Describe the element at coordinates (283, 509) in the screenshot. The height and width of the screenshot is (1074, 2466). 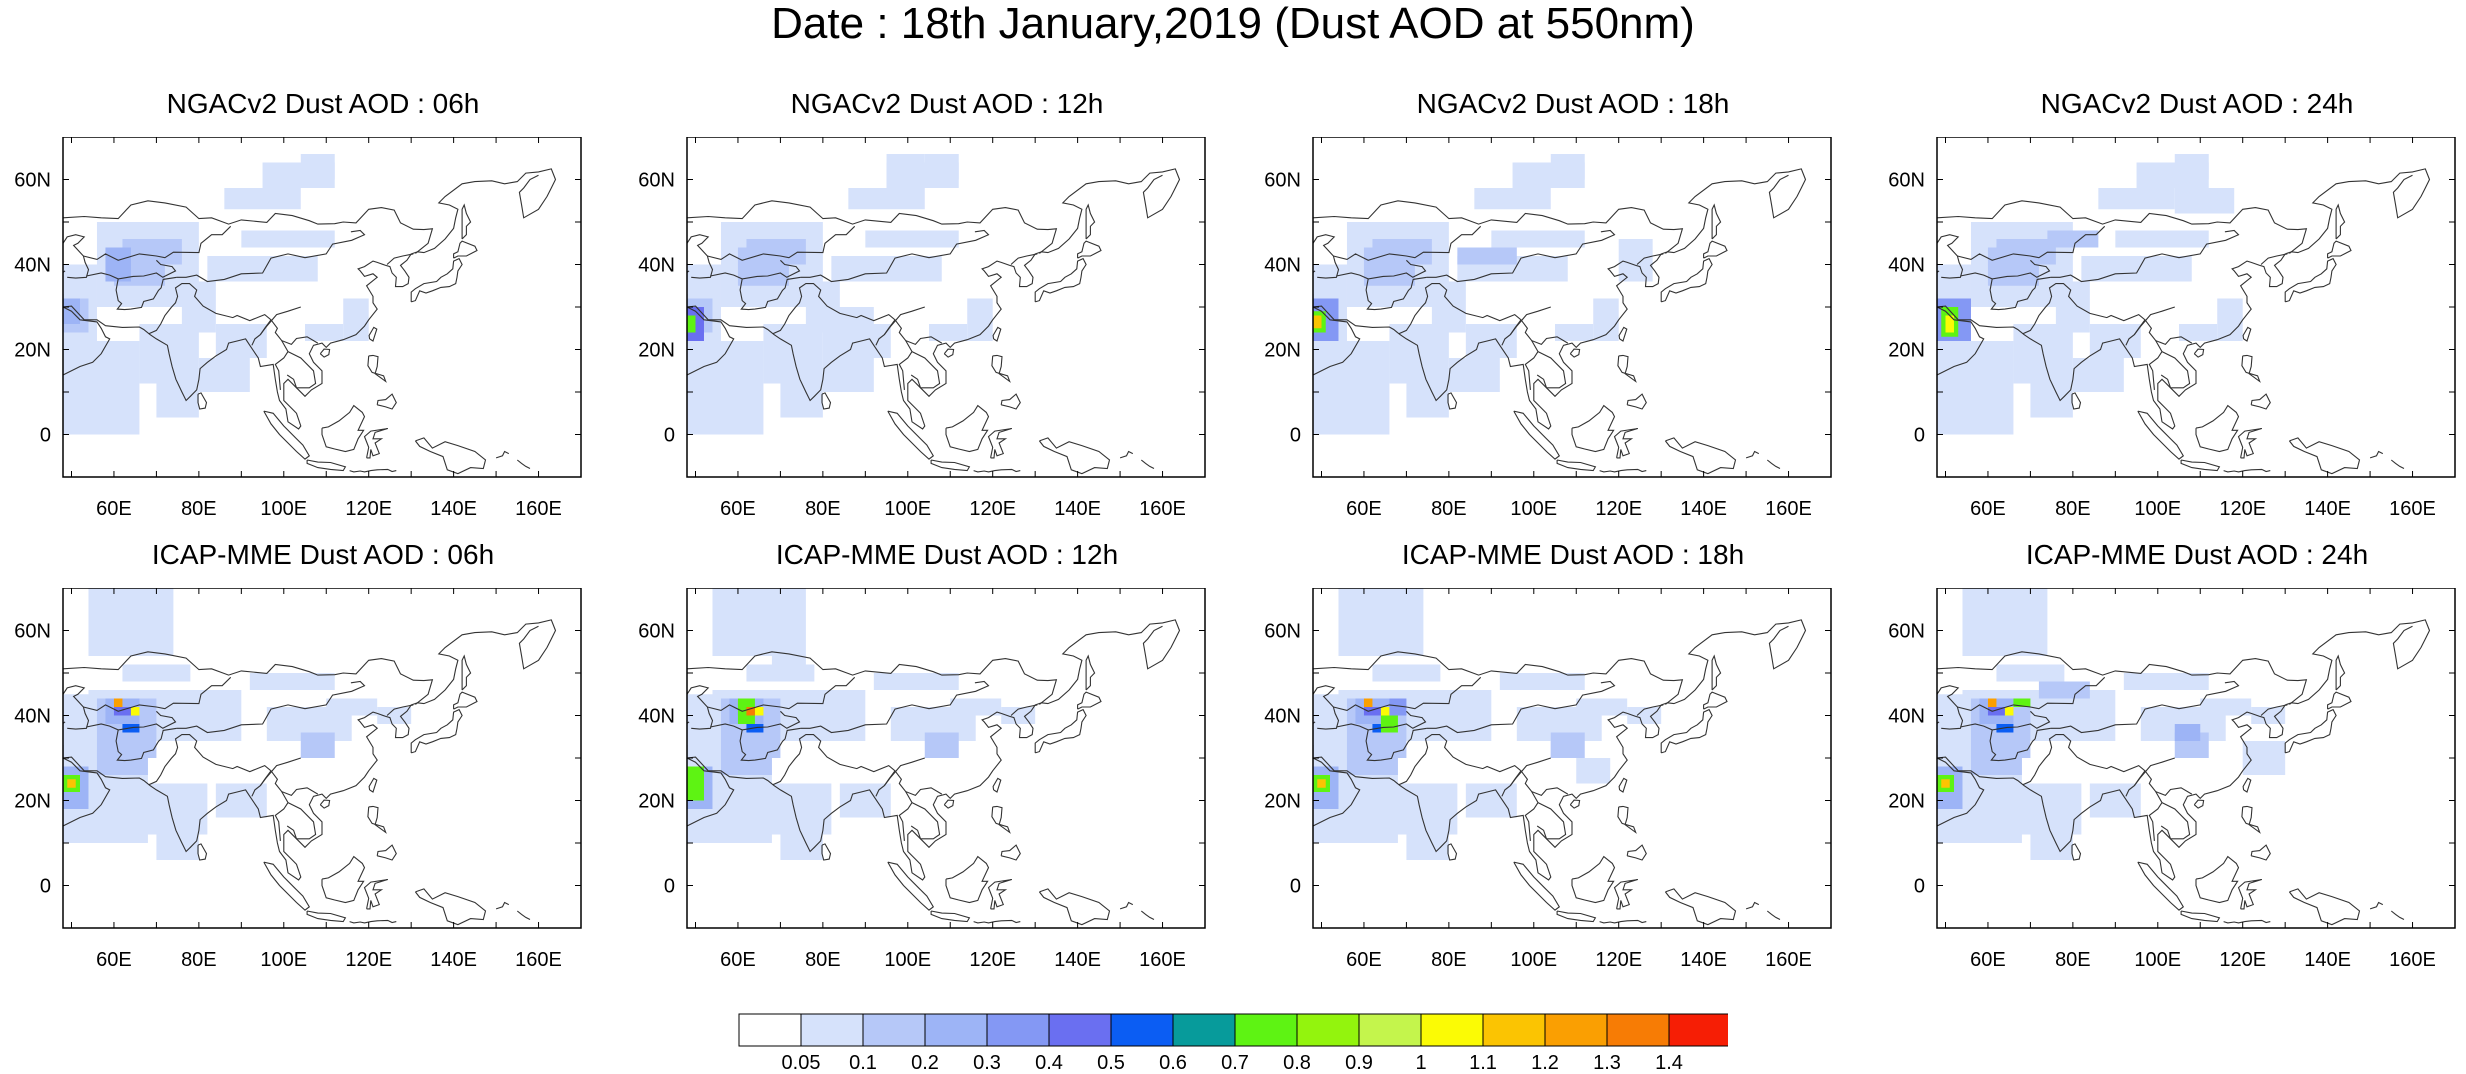
I see `lon-tick-label: 100E` at that location.